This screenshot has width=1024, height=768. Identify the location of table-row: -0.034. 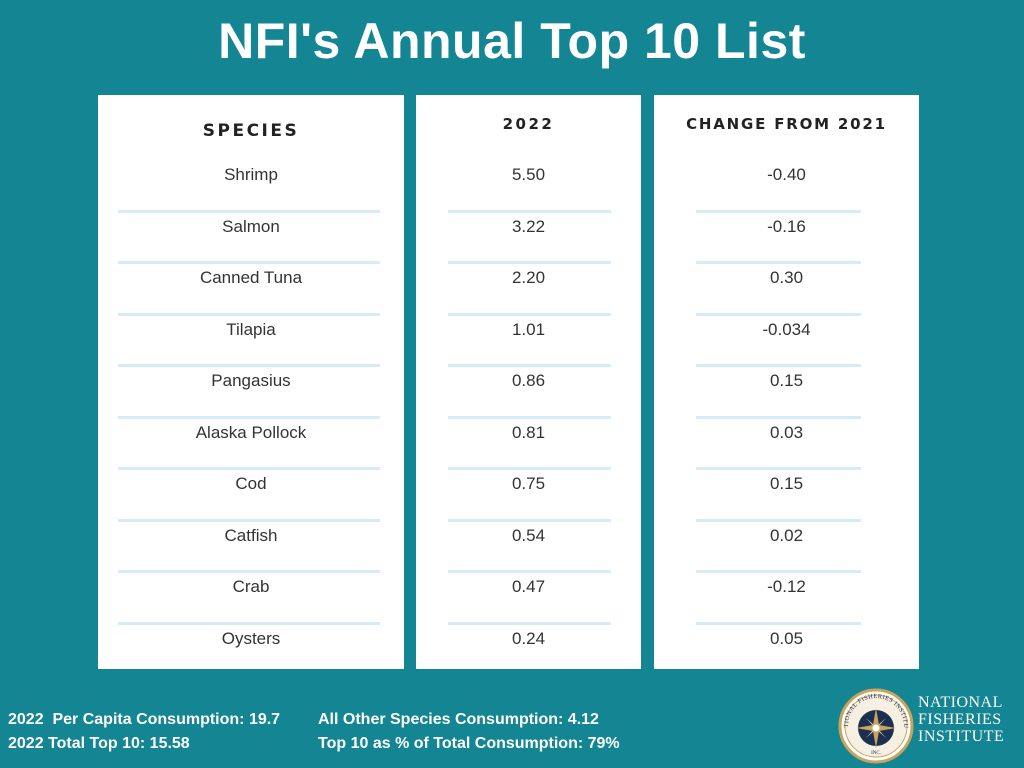
(786, 341).